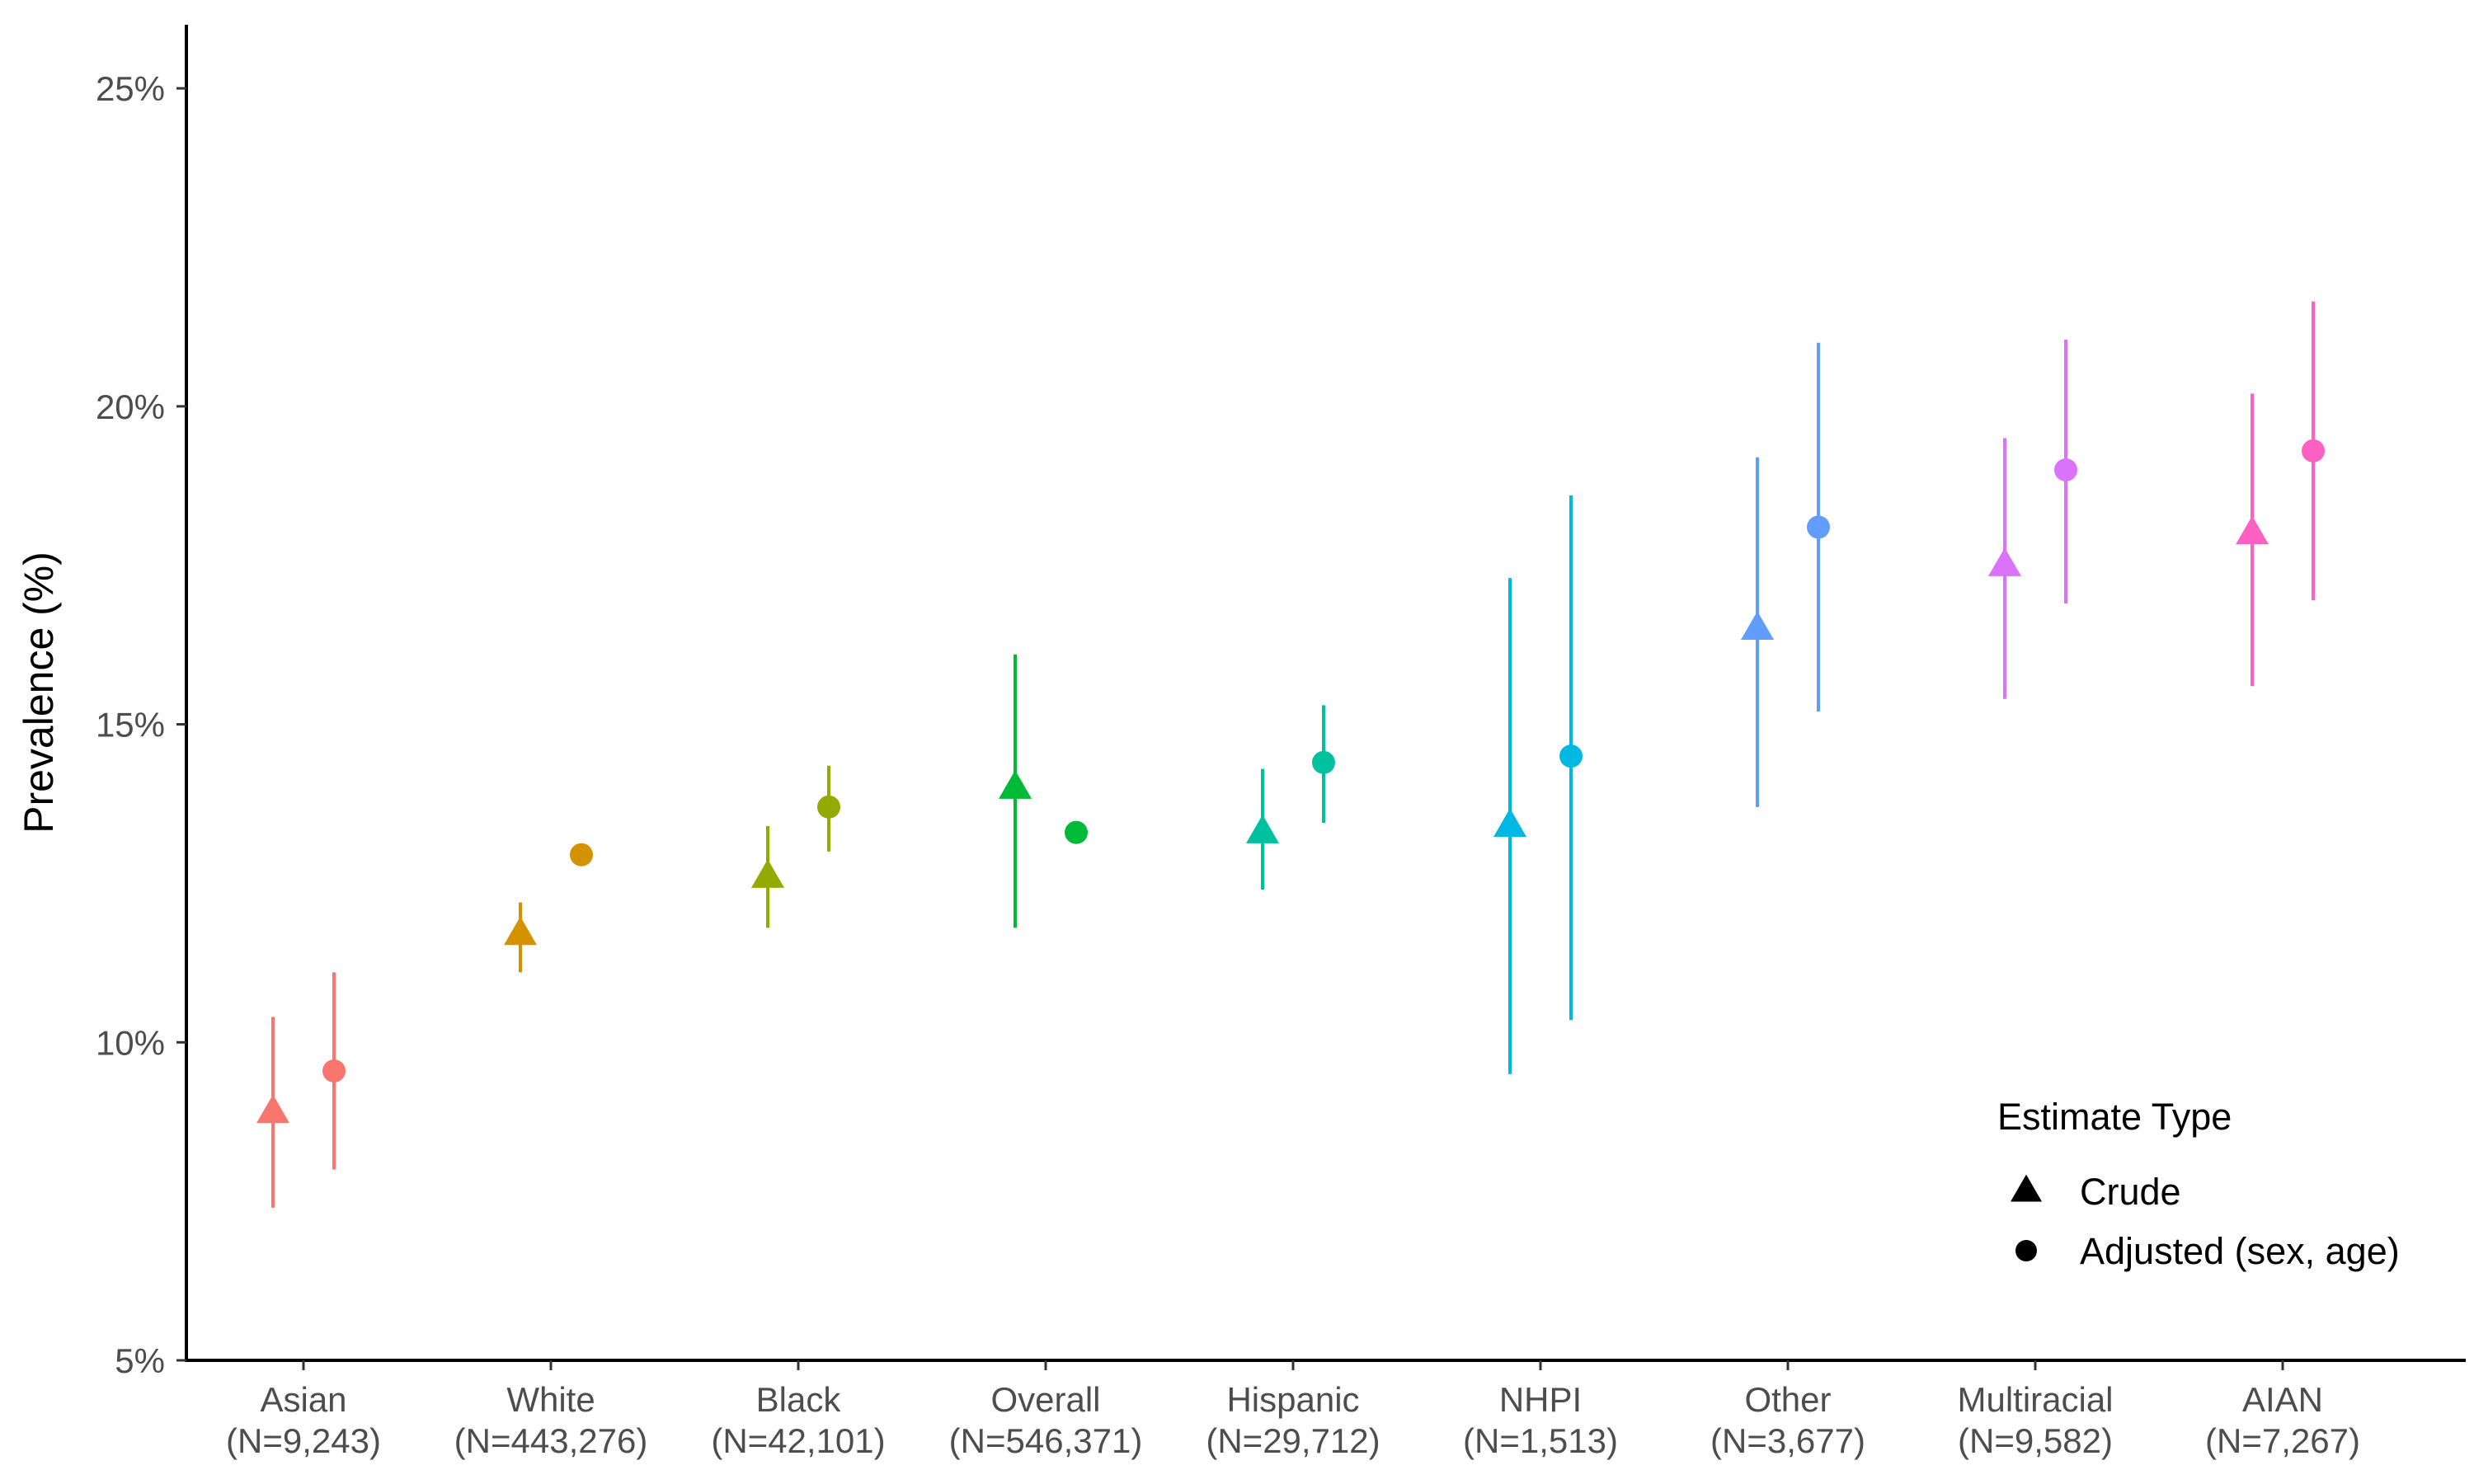 Image resolution: width=2474 pixels, height=1484 pixels. What do you see at coordinates (1293, 1440) in the screenshot?
I see `x-tick-n-label: (N=29,712)` at bounding box center [1293, 1440].